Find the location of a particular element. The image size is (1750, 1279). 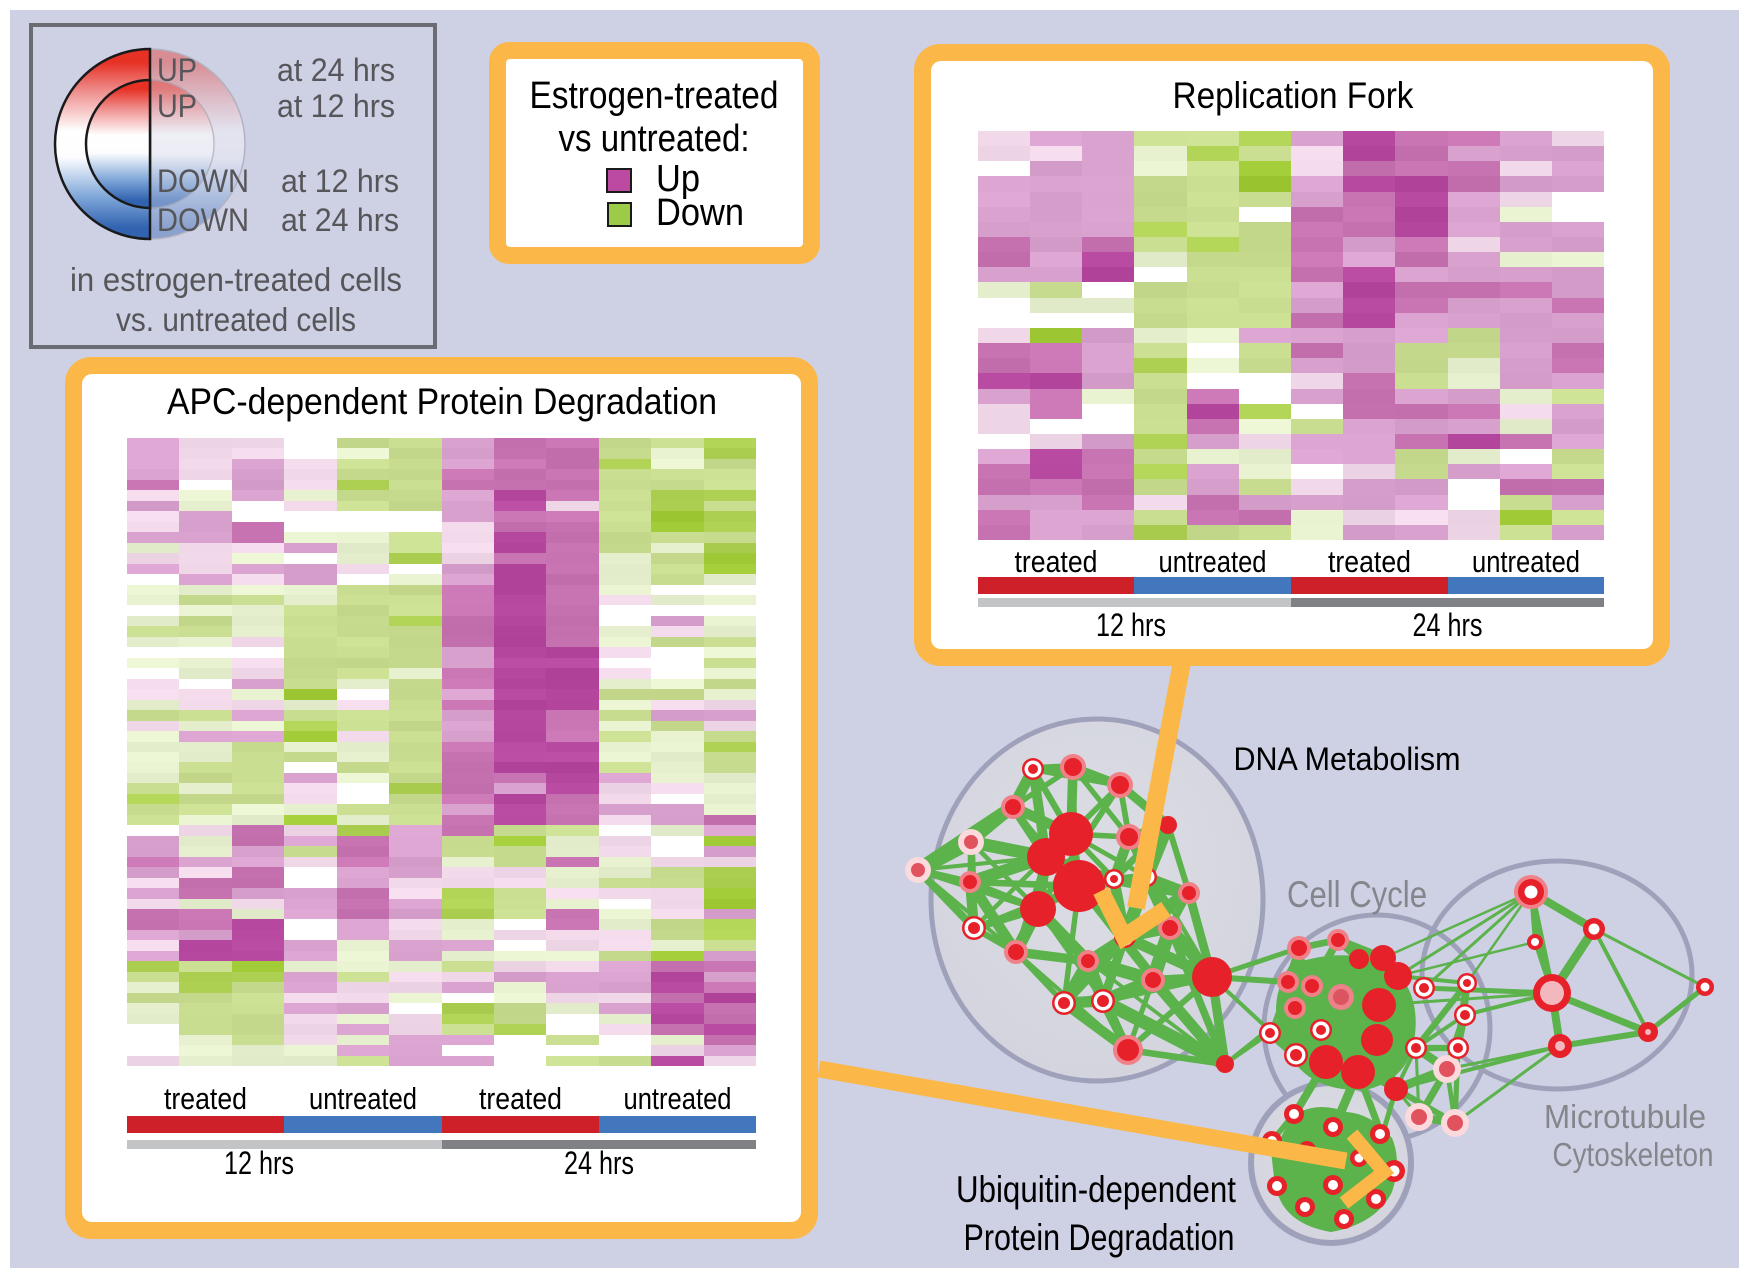

svg-text: Cell Cycle is located at coordinates (1357, 894).